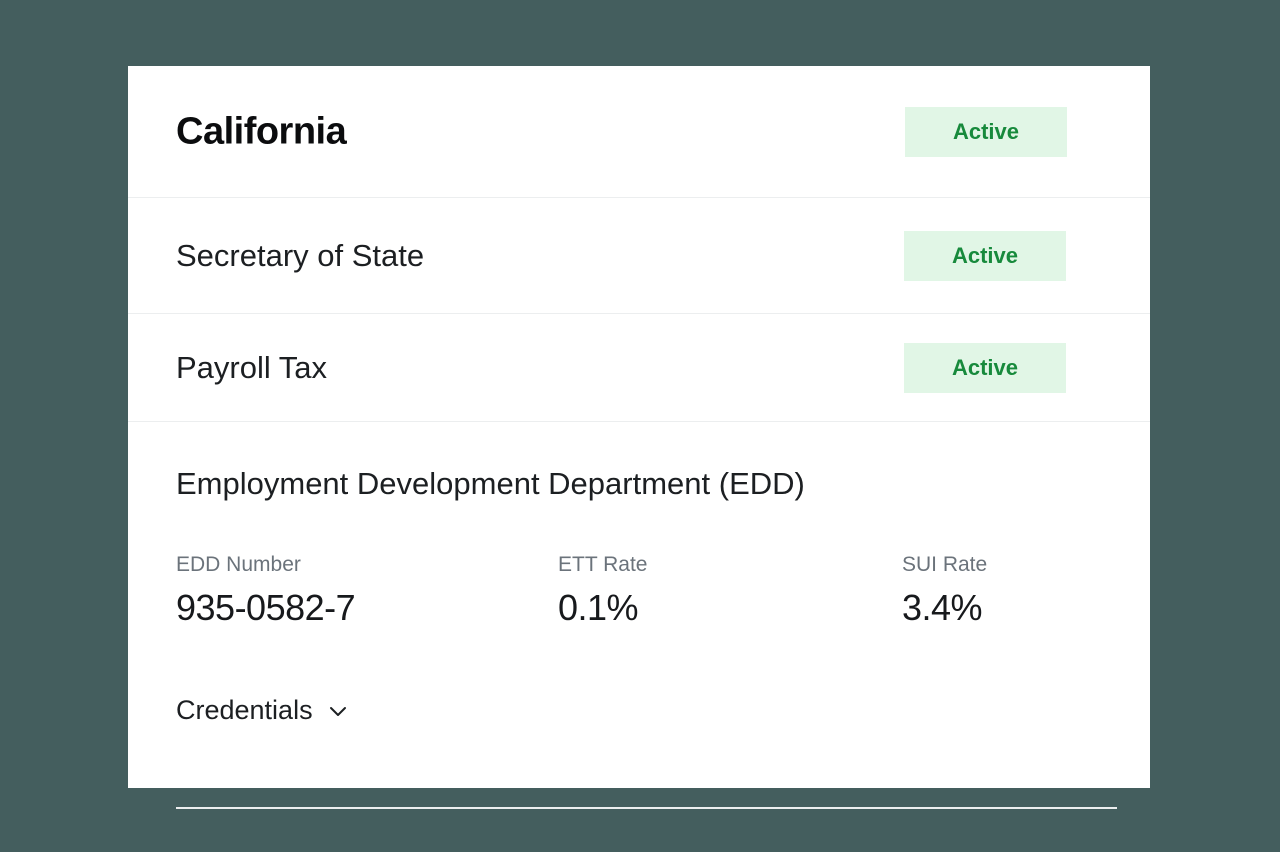 The width and height of the screenshot is (1280, 852). What do you see at coordinates (639, 132) in the screenshot?
I see `state-header-row: California Active` at bounding box center [639, 132].